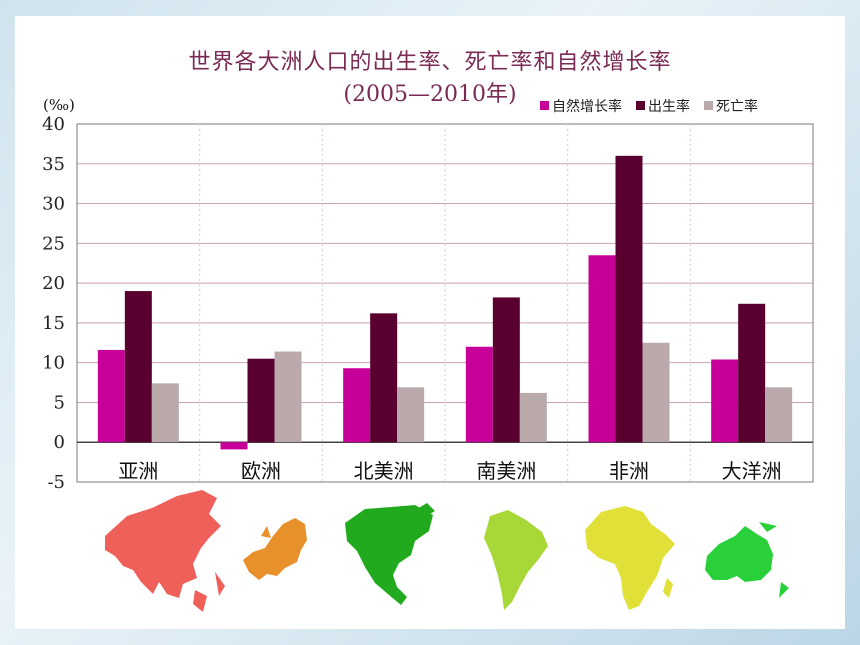 This screenshot has height=645, width=860. I want to click on category-label: 非洲, so click(629, 471).